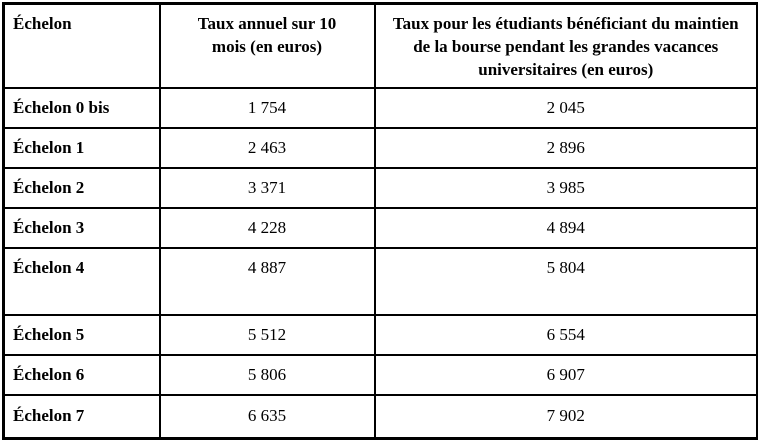 The height and width of the screenshot is (440, 758). What do you see at coordinates (81, 374) in the screenshot?
I see `echelon-label: Échelon 6` at bounding box center [81, 374].